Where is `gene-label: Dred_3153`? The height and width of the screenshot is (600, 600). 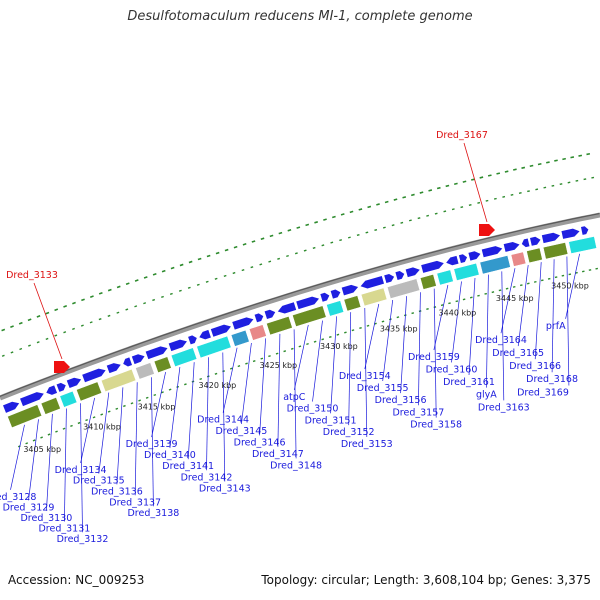 gene-label: Dred_3153 is located at coordinates (367, 444).